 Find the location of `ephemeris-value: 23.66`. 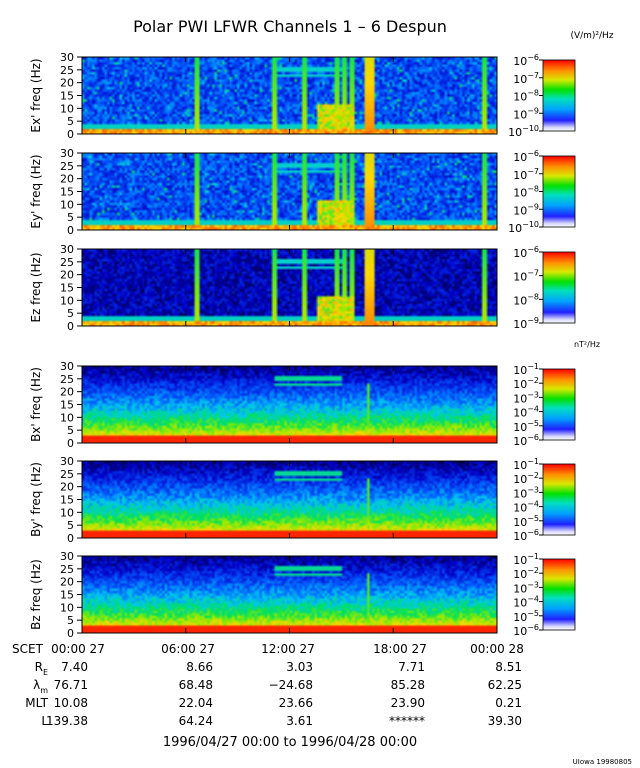

ephemeris-value: 23.66 is located at coordinates (296, 703).